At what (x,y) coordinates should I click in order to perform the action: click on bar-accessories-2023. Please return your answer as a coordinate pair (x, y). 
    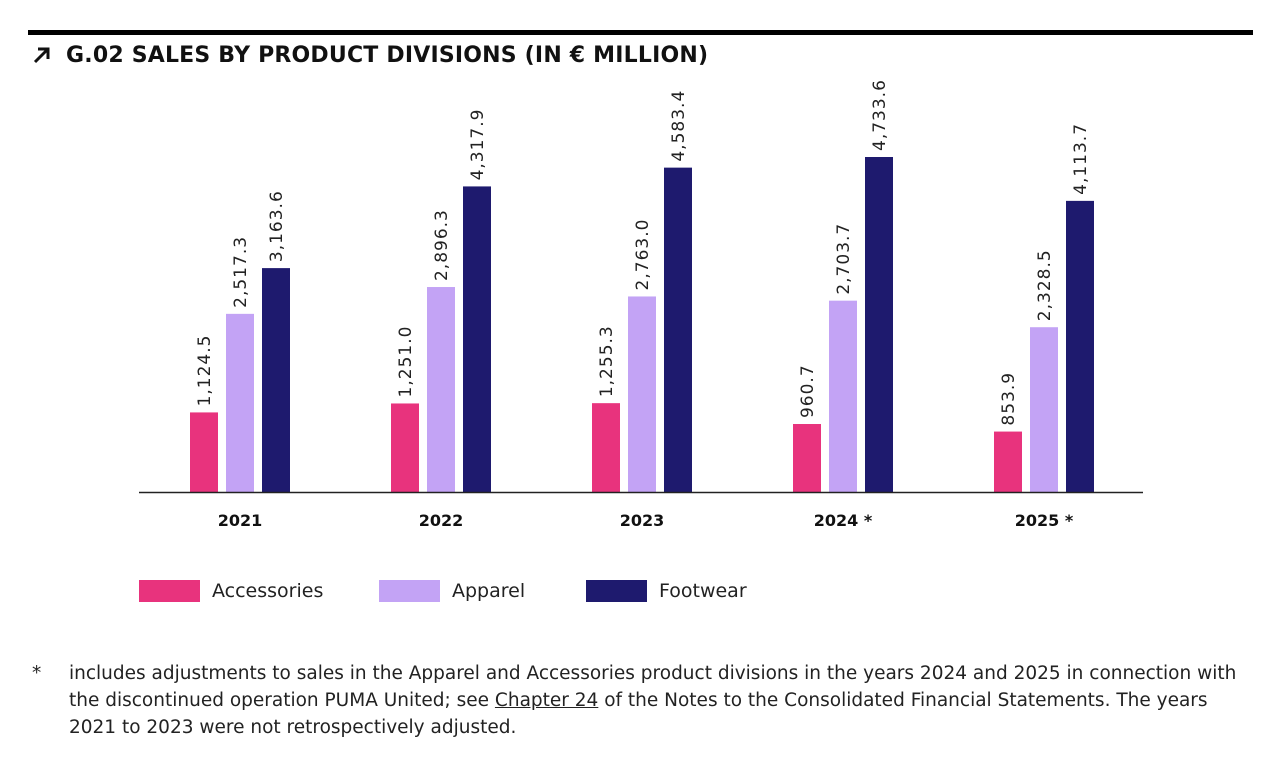
    Looking at the image, I should click on (606, 447).